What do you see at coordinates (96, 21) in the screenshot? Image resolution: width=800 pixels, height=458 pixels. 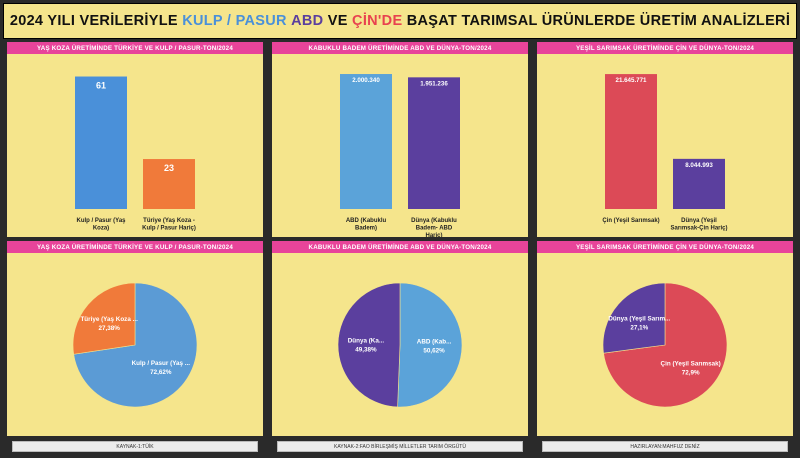 I see `title-part: 2024 YILI VERİLERİYLE` at bounding box center [96, 21].